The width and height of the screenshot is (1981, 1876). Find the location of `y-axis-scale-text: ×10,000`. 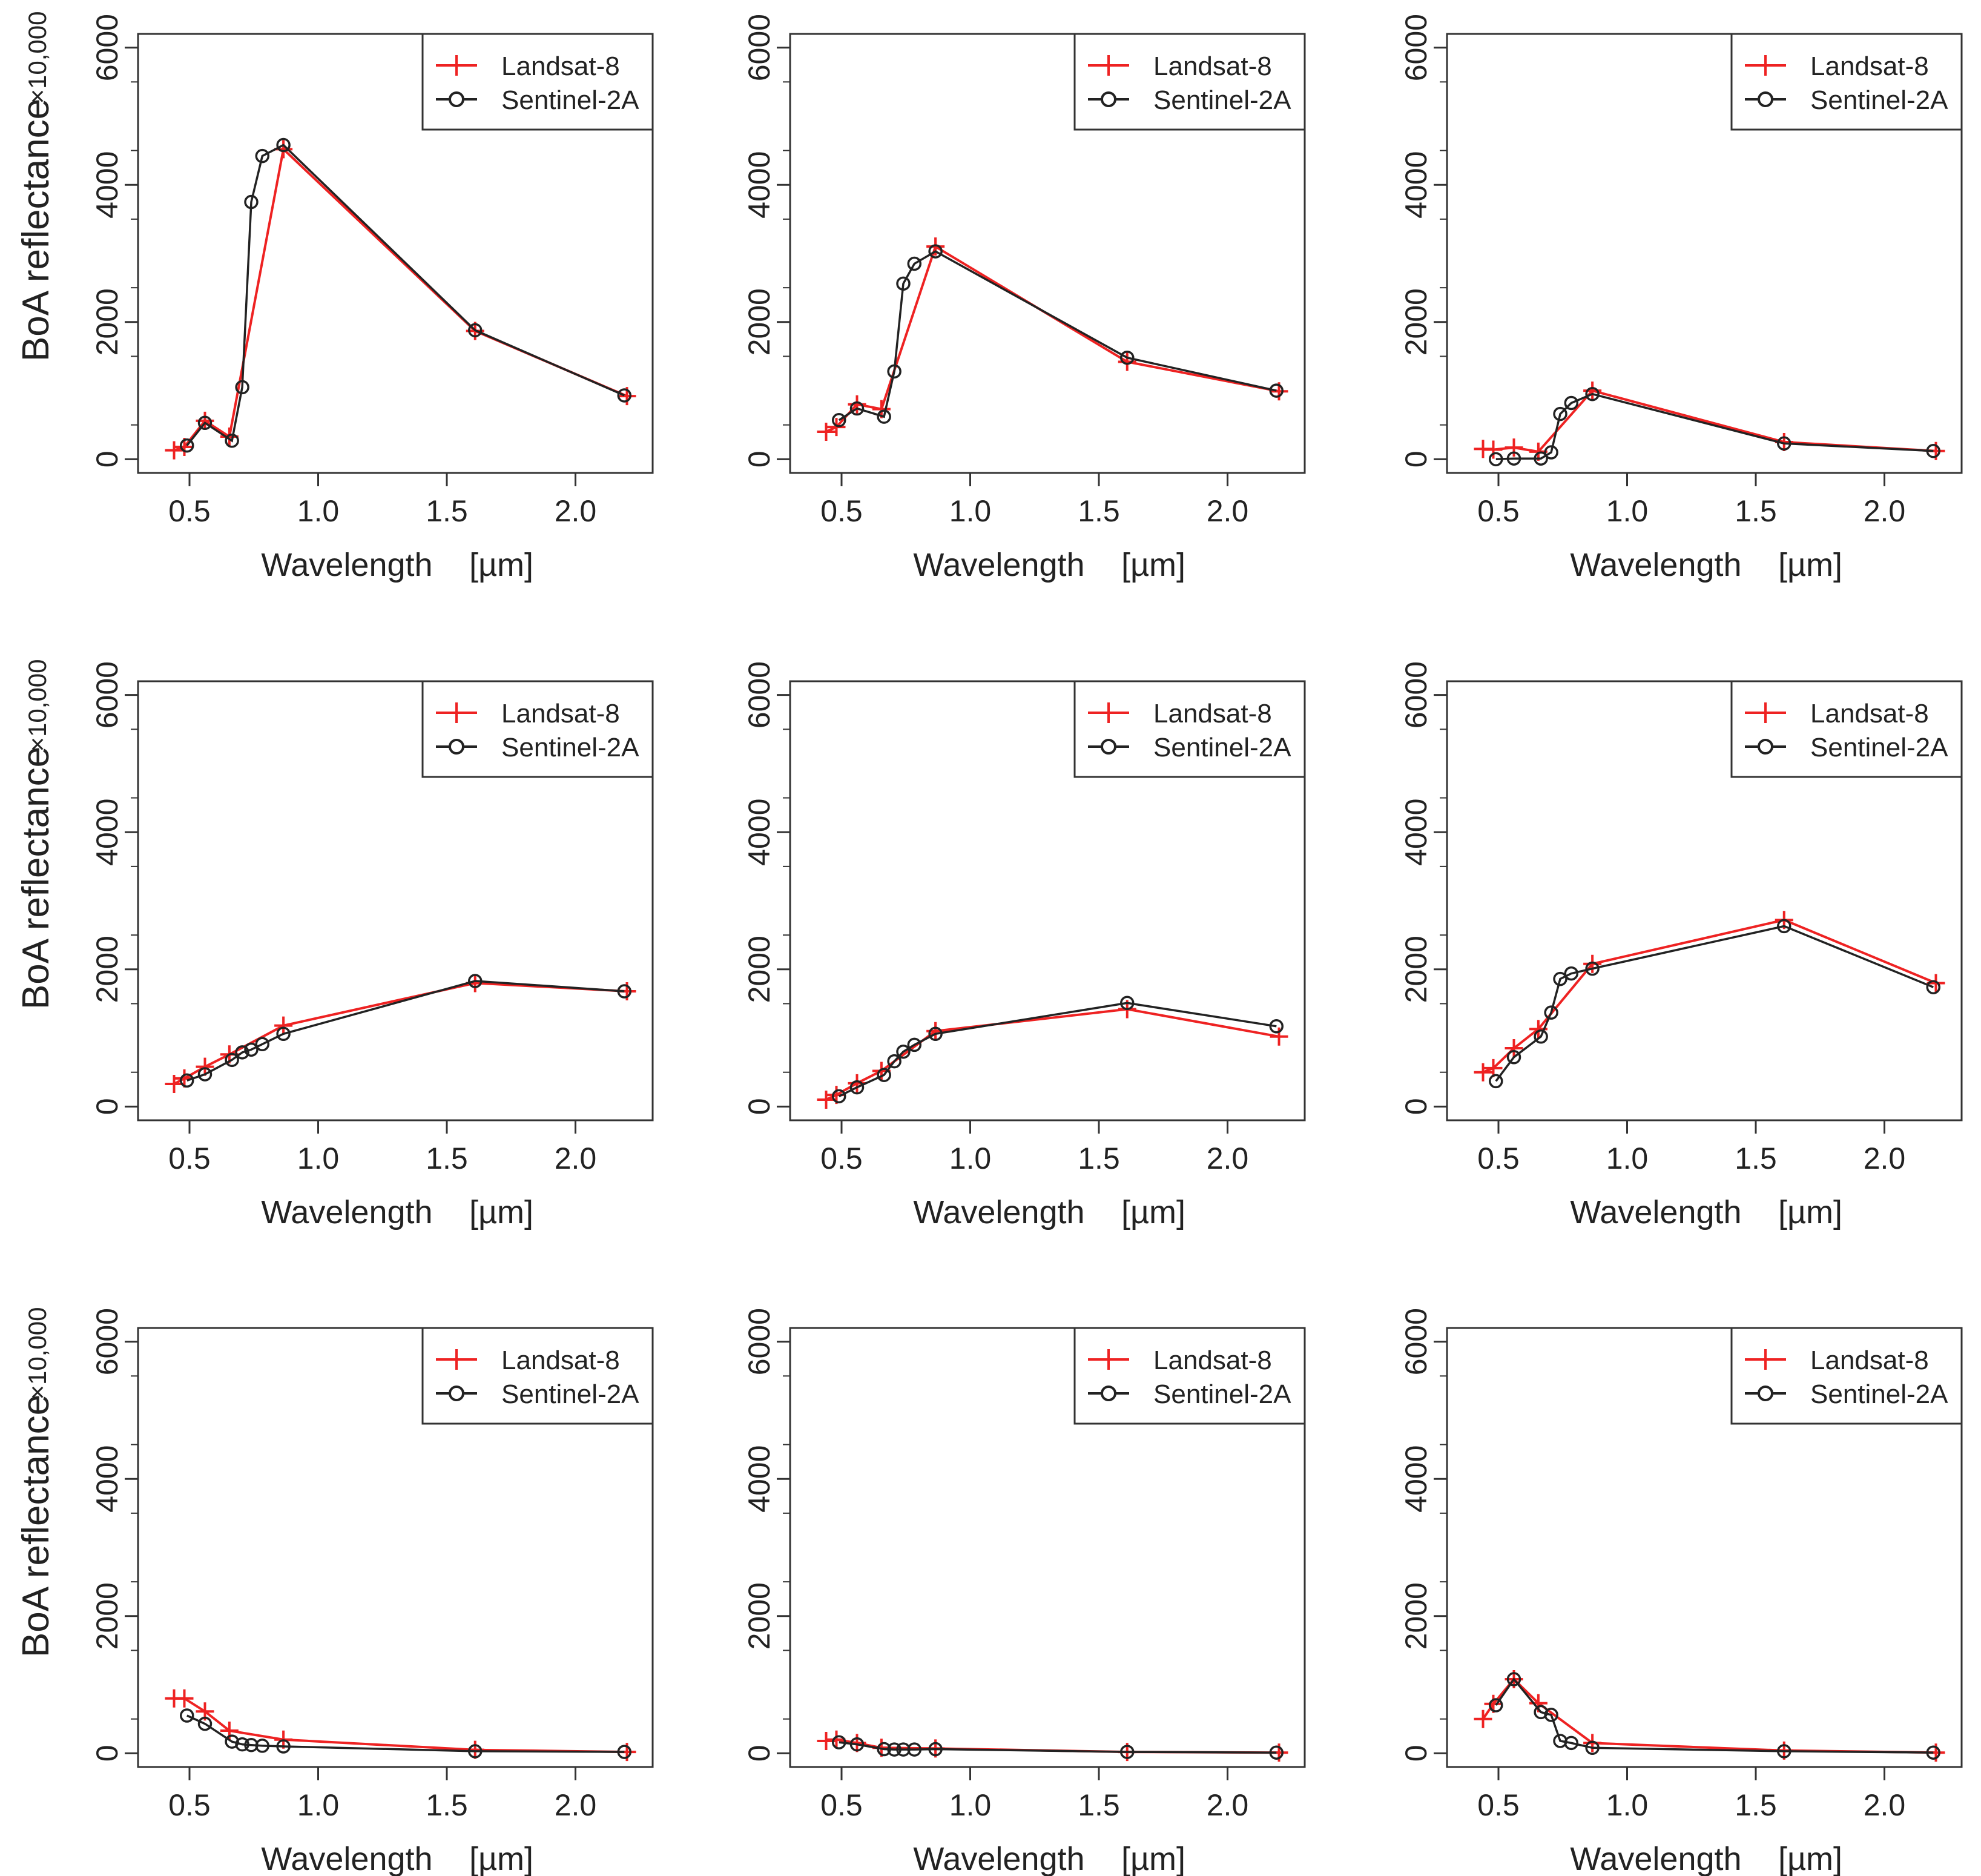

y-axis-scale-text: ×10,000 is located at coordinates (37, 705).